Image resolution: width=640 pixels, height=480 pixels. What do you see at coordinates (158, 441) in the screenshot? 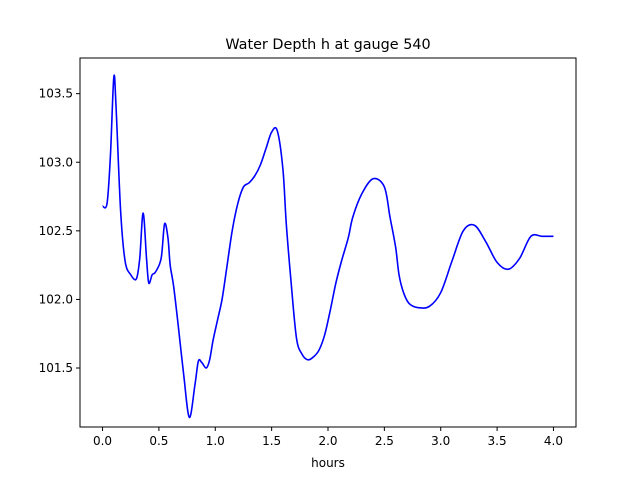
I see `x-tick-label: 0.5` at bounding box center [158, 441].